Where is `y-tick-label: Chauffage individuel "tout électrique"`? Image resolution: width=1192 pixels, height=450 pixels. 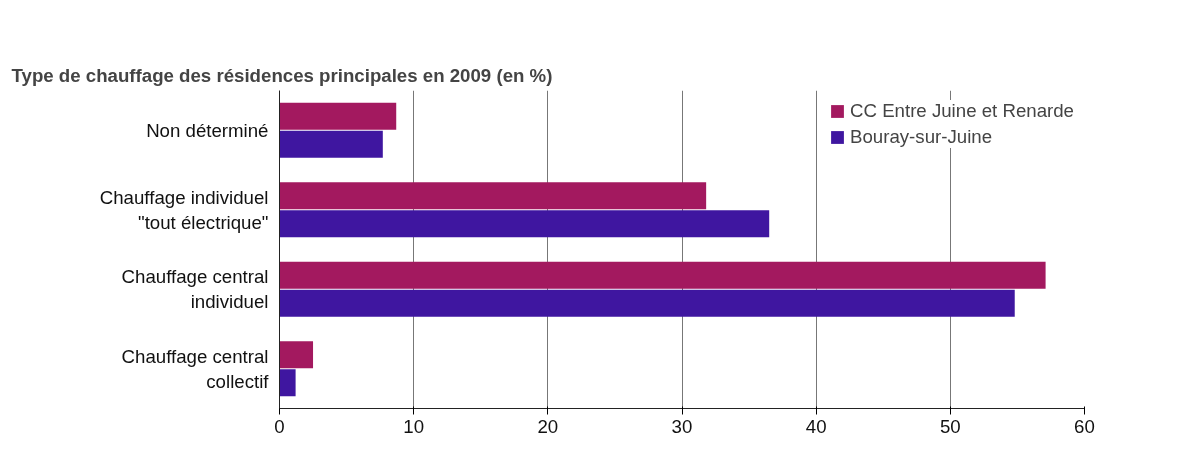 y-tick-label: Chauffage individuel "tout électrique" is located at coordinates (184, 209).